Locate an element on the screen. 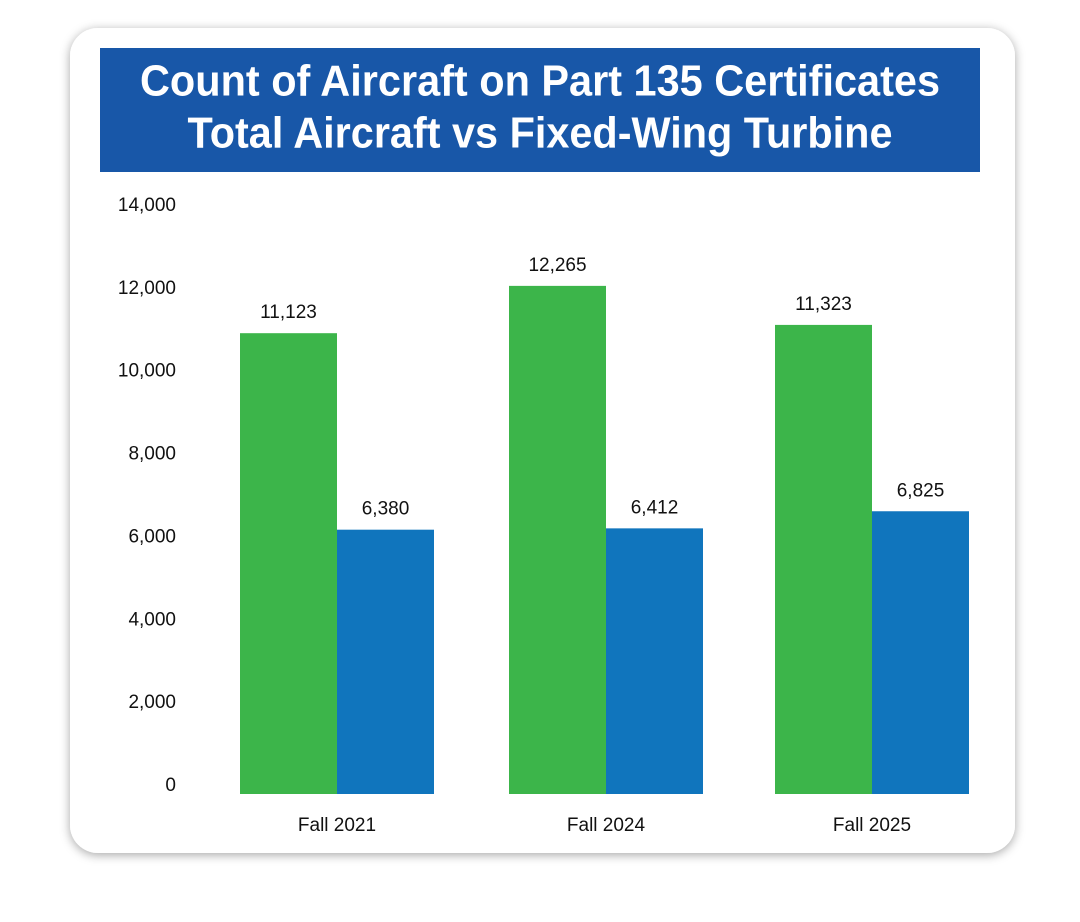 This screenshot has width=1080, height=922. value-label: 11,323 is located at coordinates (823, 304).